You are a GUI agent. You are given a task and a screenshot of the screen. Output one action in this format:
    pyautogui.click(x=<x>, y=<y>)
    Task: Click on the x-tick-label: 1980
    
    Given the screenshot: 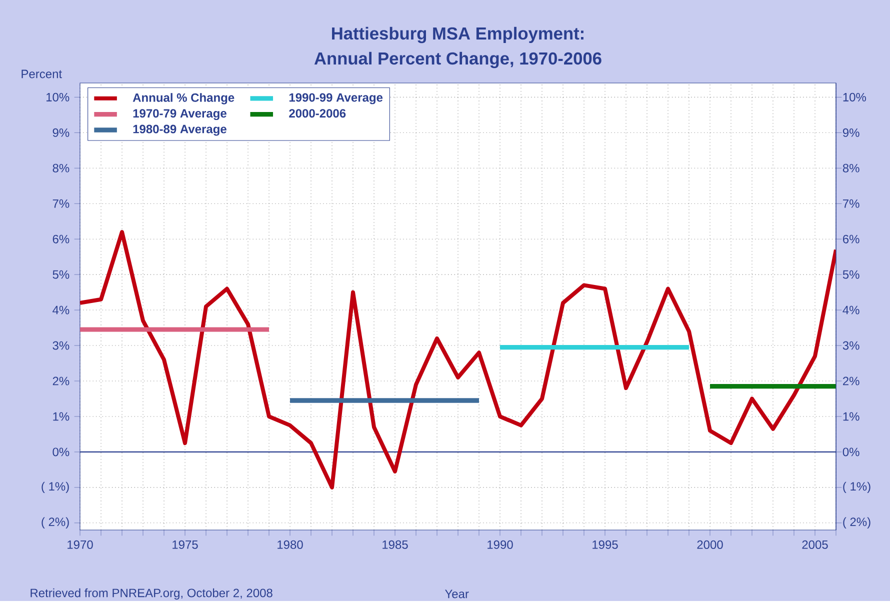 What is the action you would take?
    pyautogui.click(x=290, y=544)
    